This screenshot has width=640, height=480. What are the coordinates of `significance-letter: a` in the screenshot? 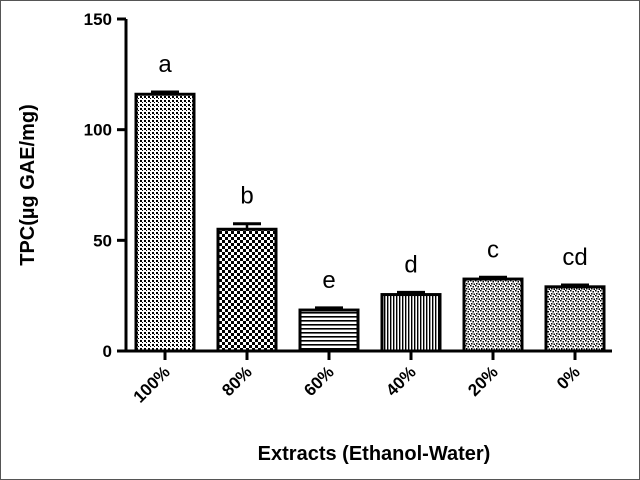 It's located at (165, 64).